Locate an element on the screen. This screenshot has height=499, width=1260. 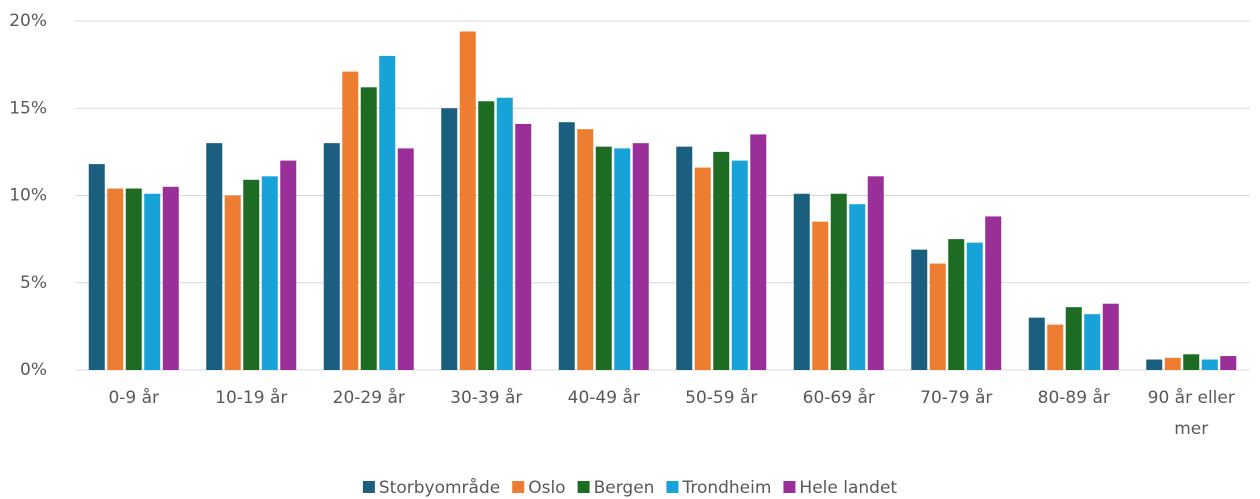
legend-label: Storbyområde is located at coordinates (439, 487).